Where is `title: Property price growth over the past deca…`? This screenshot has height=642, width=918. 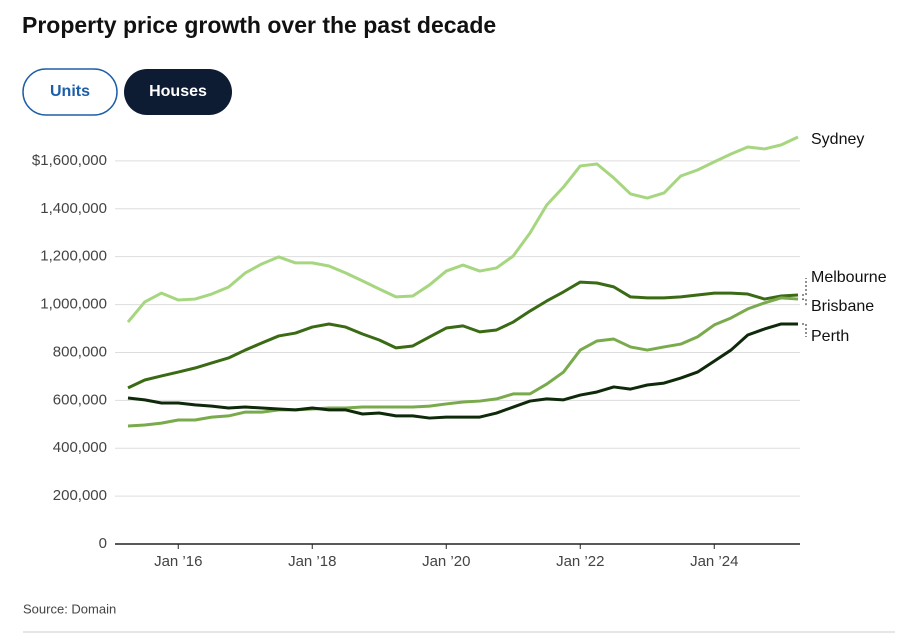 title: Property price growth over the past deca… is located at coordinates (259, 25).